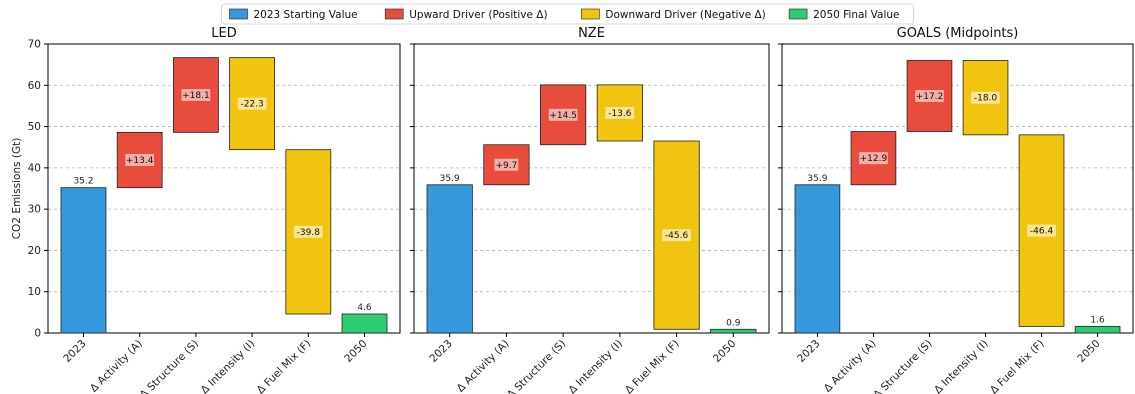 This screenshot has height=394, width=1135. What do you see at coordinates (223, 33) in the screenshot?
I see `panel-title: LED` at bounding box center [223, 33].